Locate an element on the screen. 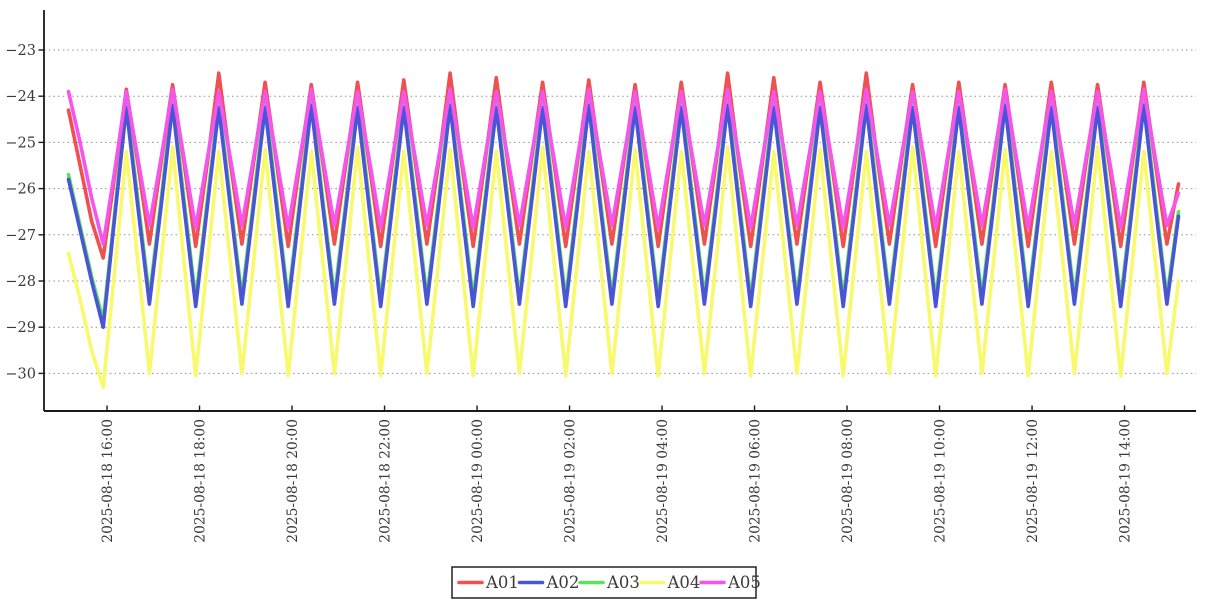 The image size is (1207, 604). y-tick-label: −25 is located at coordinates (20, 143).